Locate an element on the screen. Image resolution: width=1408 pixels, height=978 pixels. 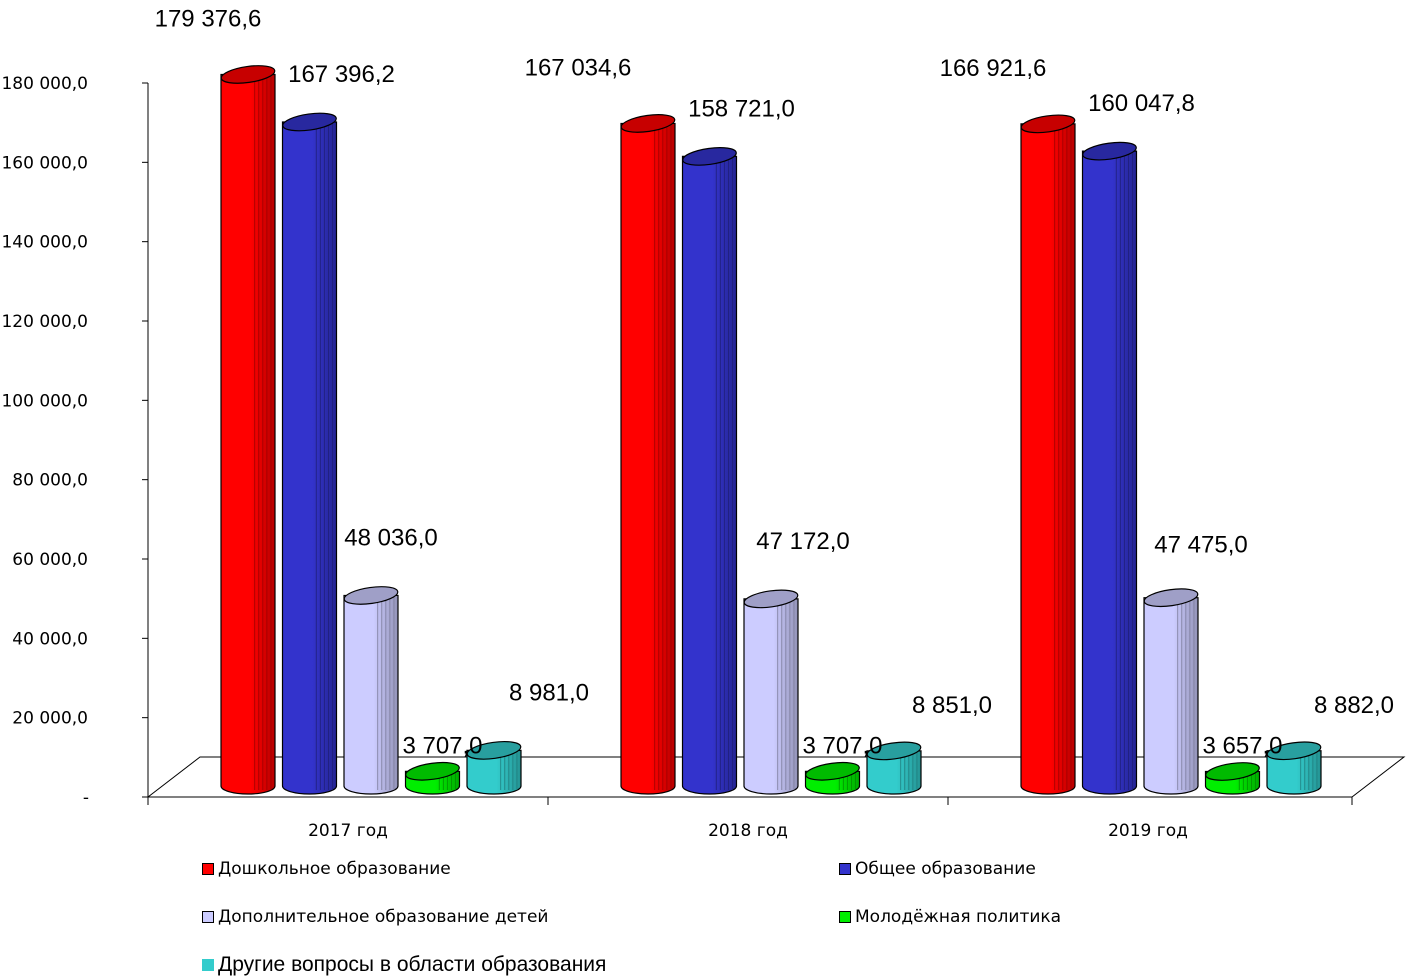
y-tick-label: 140 000,0 is located at coordinates (44, 243).